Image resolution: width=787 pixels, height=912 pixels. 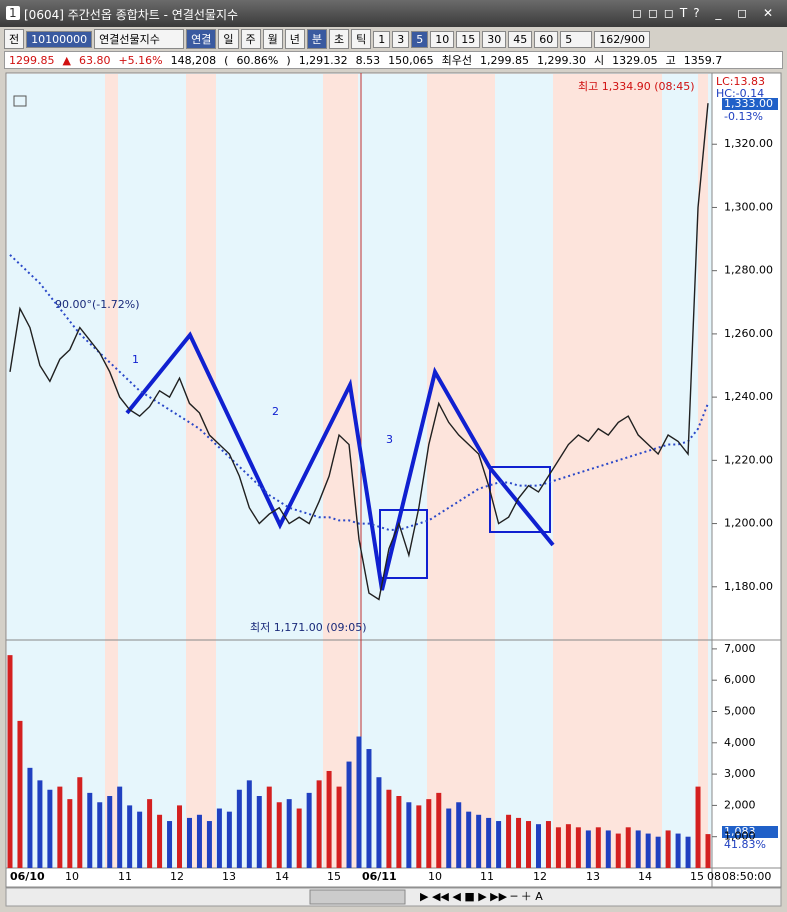 What do you see at coordinates (357, 897) in the screenshot?
I see `scroll-thumb` at bounding box center [357, 897].